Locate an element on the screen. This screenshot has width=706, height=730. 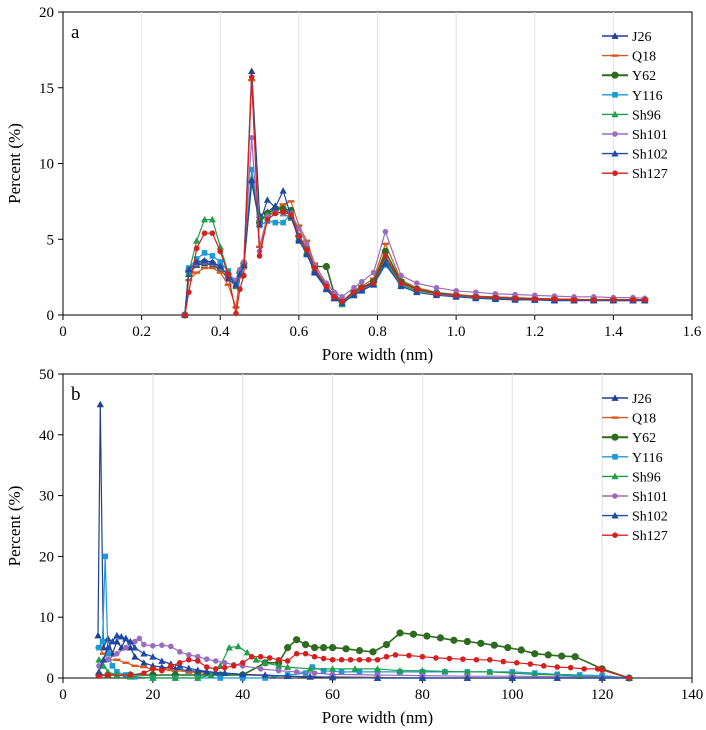
series-sh127 is located at coordinates (364, 665).